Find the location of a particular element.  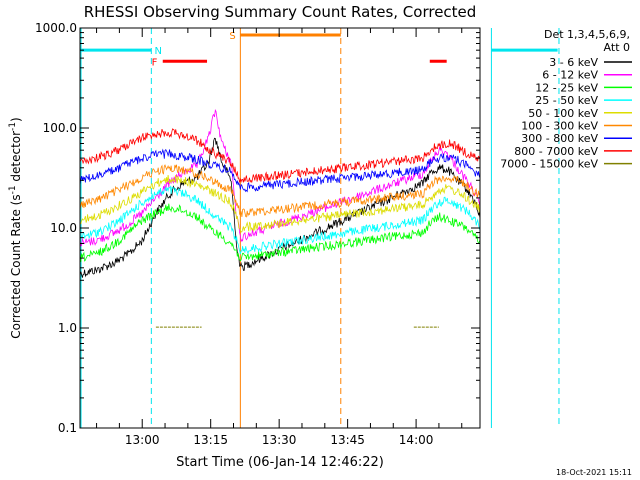

y-tick-label: 1000.0 is located at coordinates (56, 28).